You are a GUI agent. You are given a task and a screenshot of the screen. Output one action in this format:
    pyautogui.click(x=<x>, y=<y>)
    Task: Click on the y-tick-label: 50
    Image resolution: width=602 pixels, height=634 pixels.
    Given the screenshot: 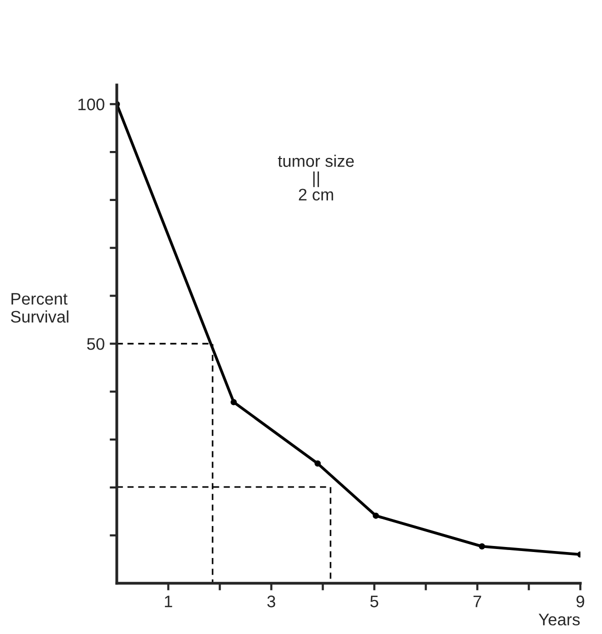 What is the action you would take?
    pyautogui.click(x=95, y=344)
    